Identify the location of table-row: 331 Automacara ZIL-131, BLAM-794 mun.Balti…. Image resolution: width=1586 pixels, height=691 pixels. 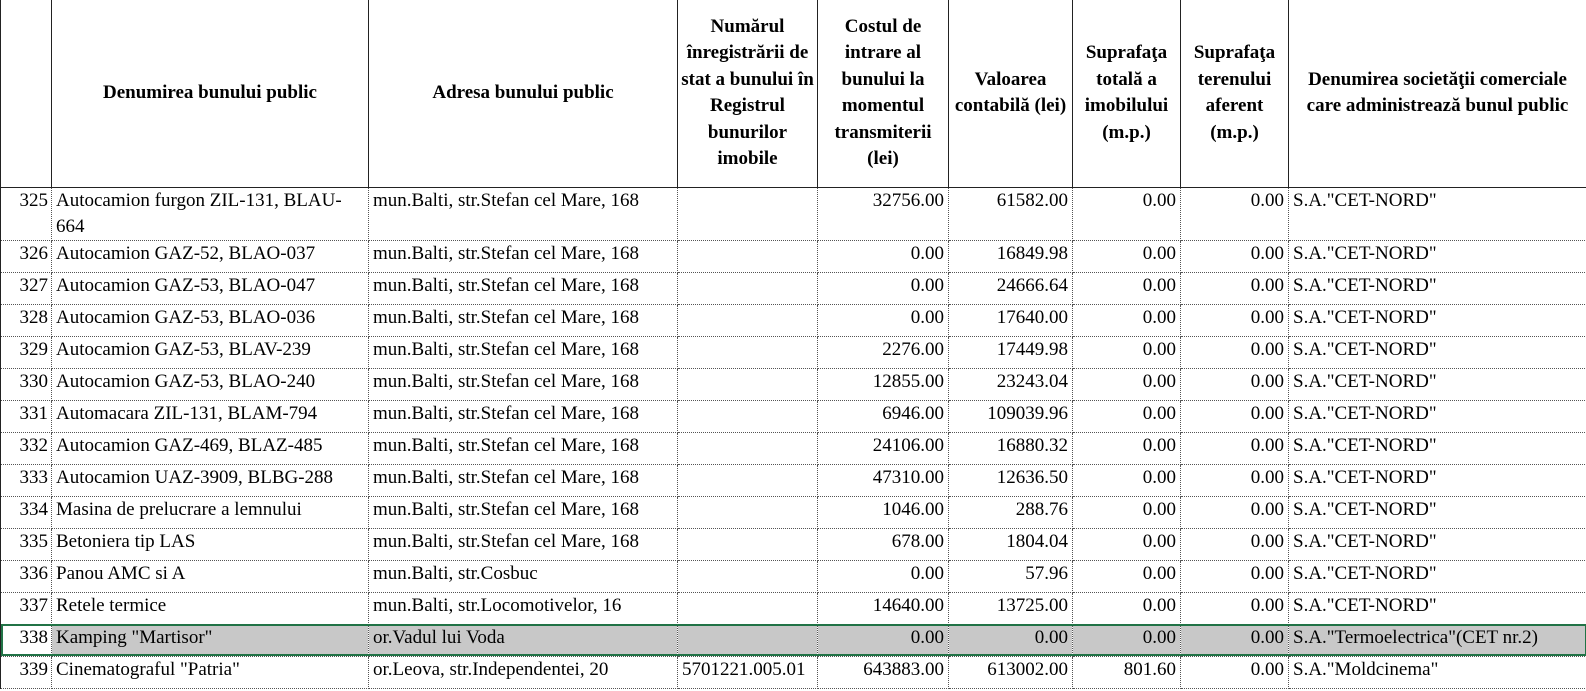
(793, 416).